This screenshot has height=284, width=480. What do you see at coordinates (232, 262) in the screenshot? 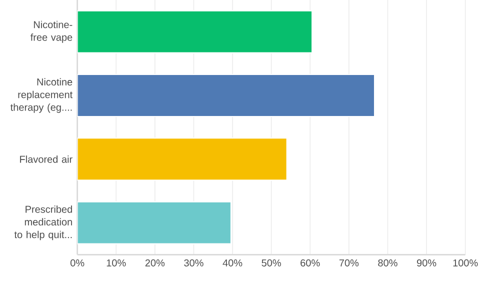
I see `x-tick-label: 40%` at bounding box center [232, 262].